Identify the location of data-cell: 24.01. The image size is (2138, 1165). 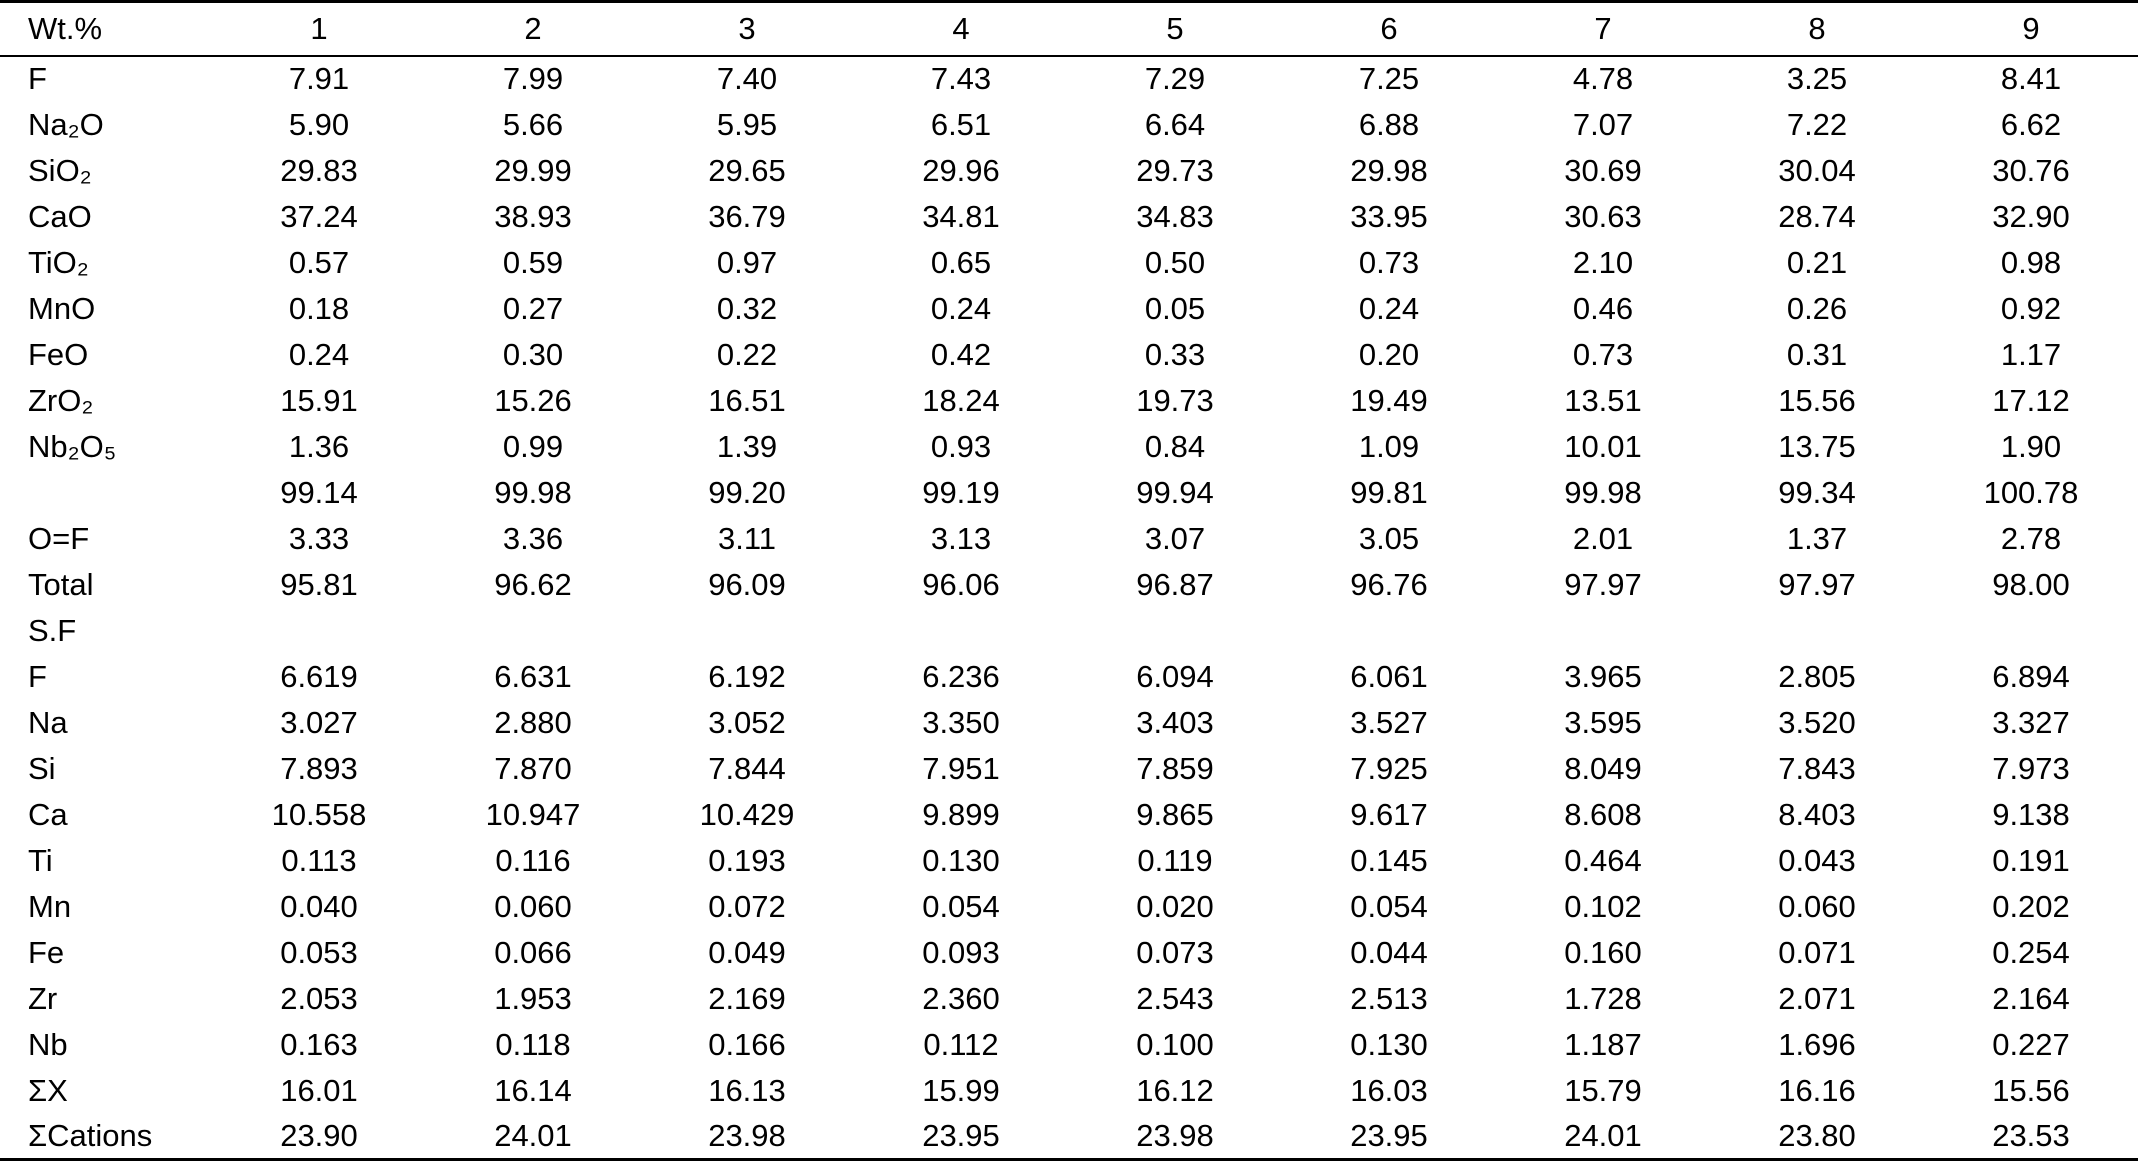
(1603, 1135).